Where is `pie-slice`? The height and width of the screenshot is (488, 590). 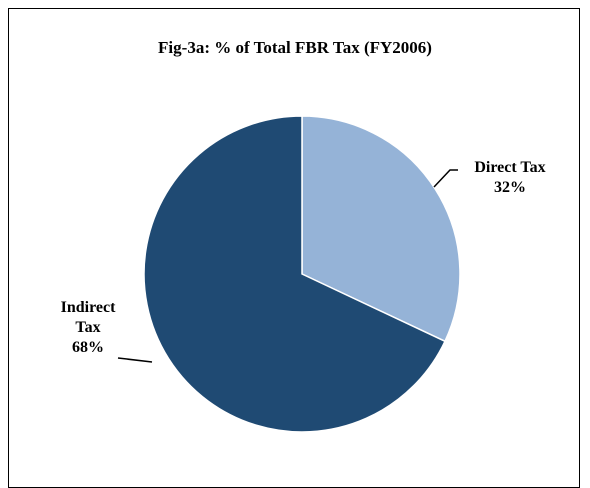
pie-slice is located at coordinates (381, 229).